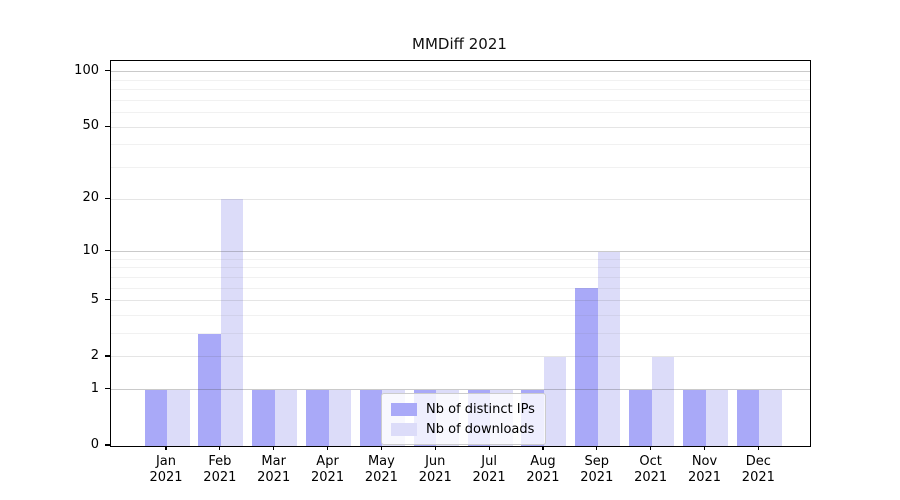 The image size is (900, 500). Describe the element at coordinates (86, 70) in the screenshot. I see `y-tick-label-100: 100` at that location.